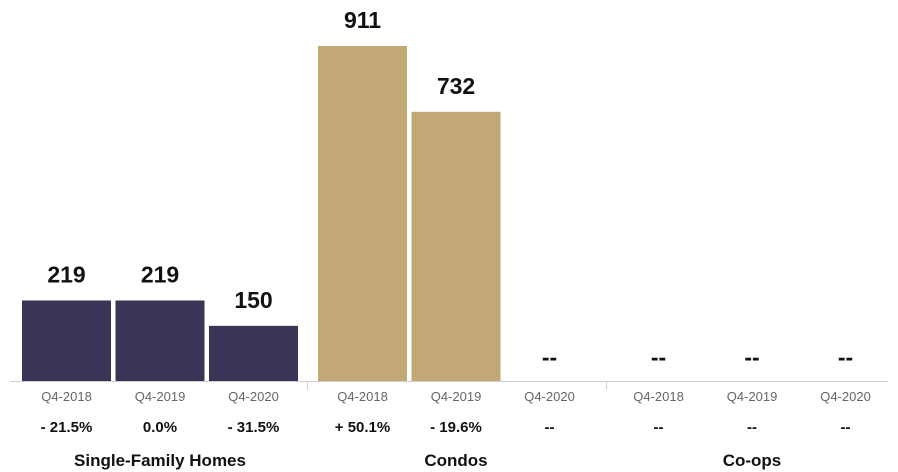 The height and width of the screenshot is (472, 898). What do you see at coordinates (455, 460) in the screenshot?
I see `group-label: Condos` at bounding box center [455, 460].